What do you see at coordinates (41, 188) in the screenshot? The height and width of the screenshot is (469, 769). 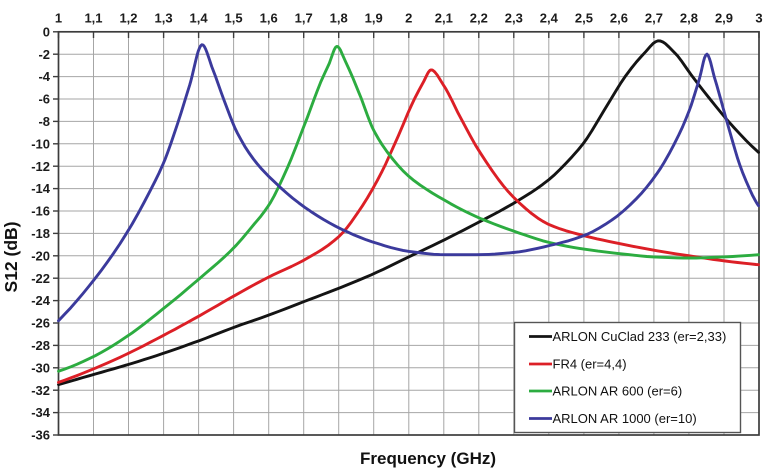 I see `svg-text: -14` at bounding box center [41, 188].